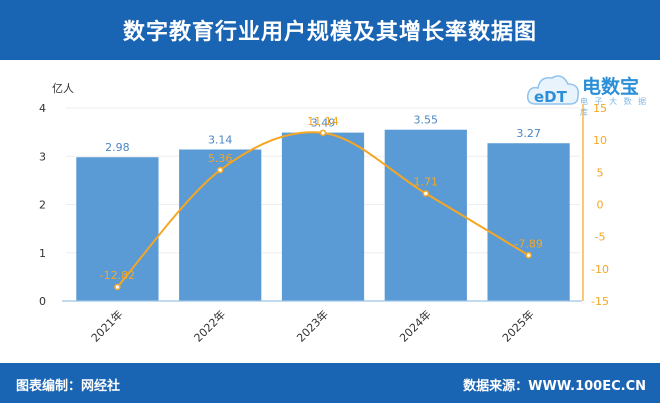 The image size is (660, 403). Describe the element at coordinates (68, 386) in the screenshot. I see `footer-credit: 图表编制：网经社` at that location.